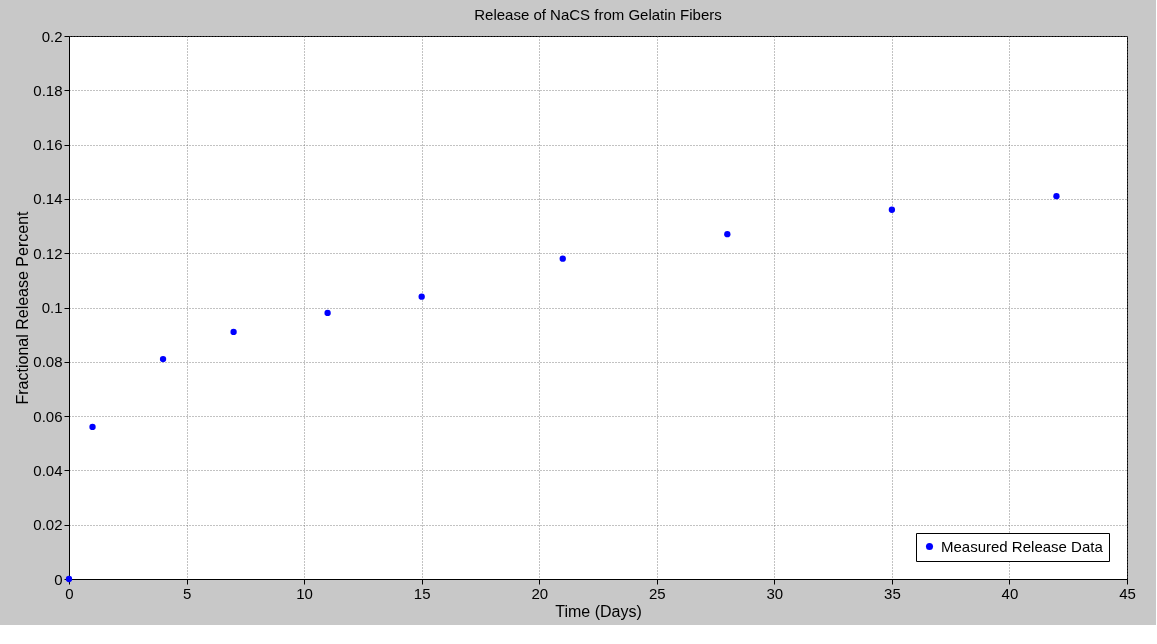 This screenshot has width=1157, height=644. I want to click on y-tick-label: 0.1, so click(52, 307).